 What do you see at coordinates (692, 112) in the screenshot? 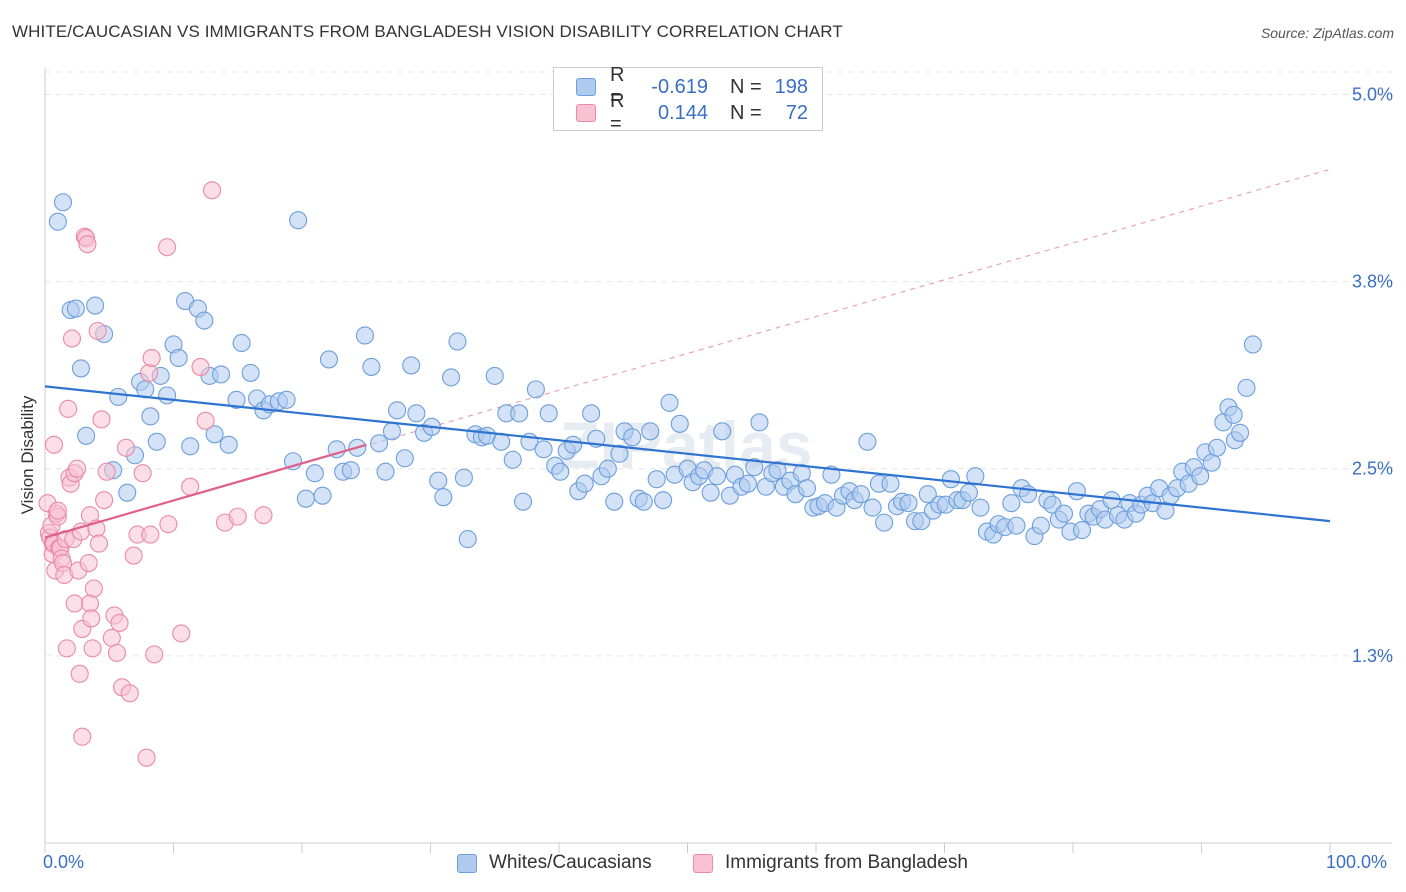
I see `stats-row-bangladesh: R = 0.144 N = 72` at bounding box center [692, 112].